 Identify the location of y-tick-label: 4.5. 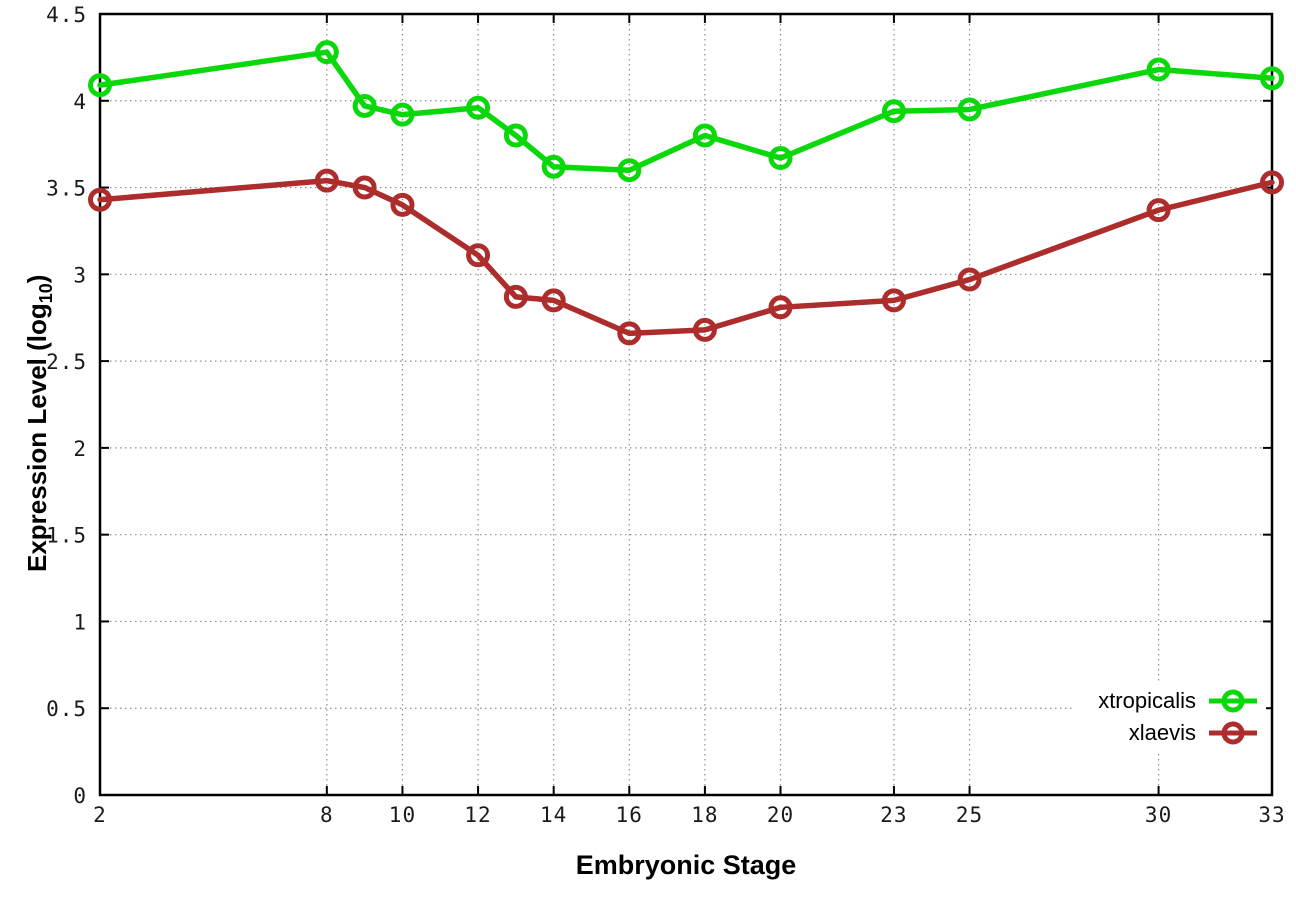
(66, 15).